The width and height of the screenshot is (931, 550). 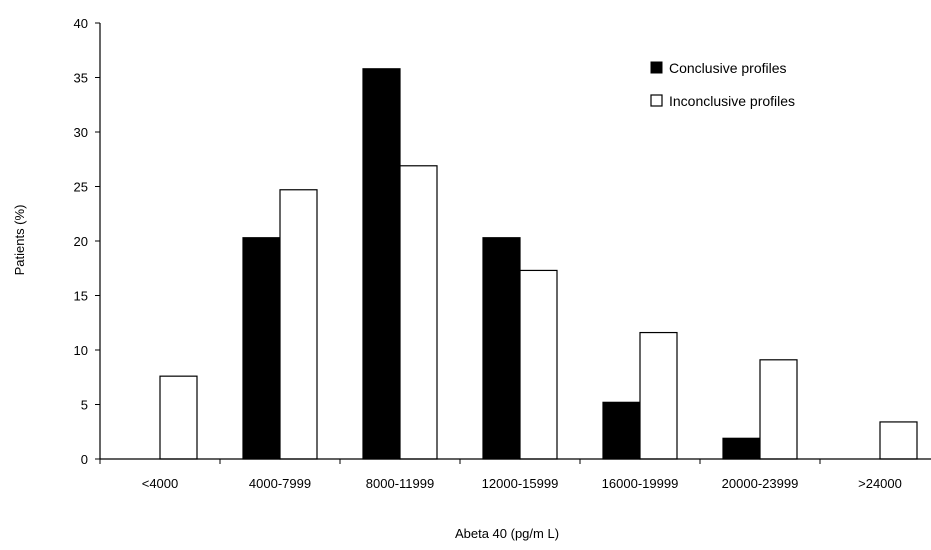 I want to click on x-tick-label-0: <4000, so click(x=160, y=483).